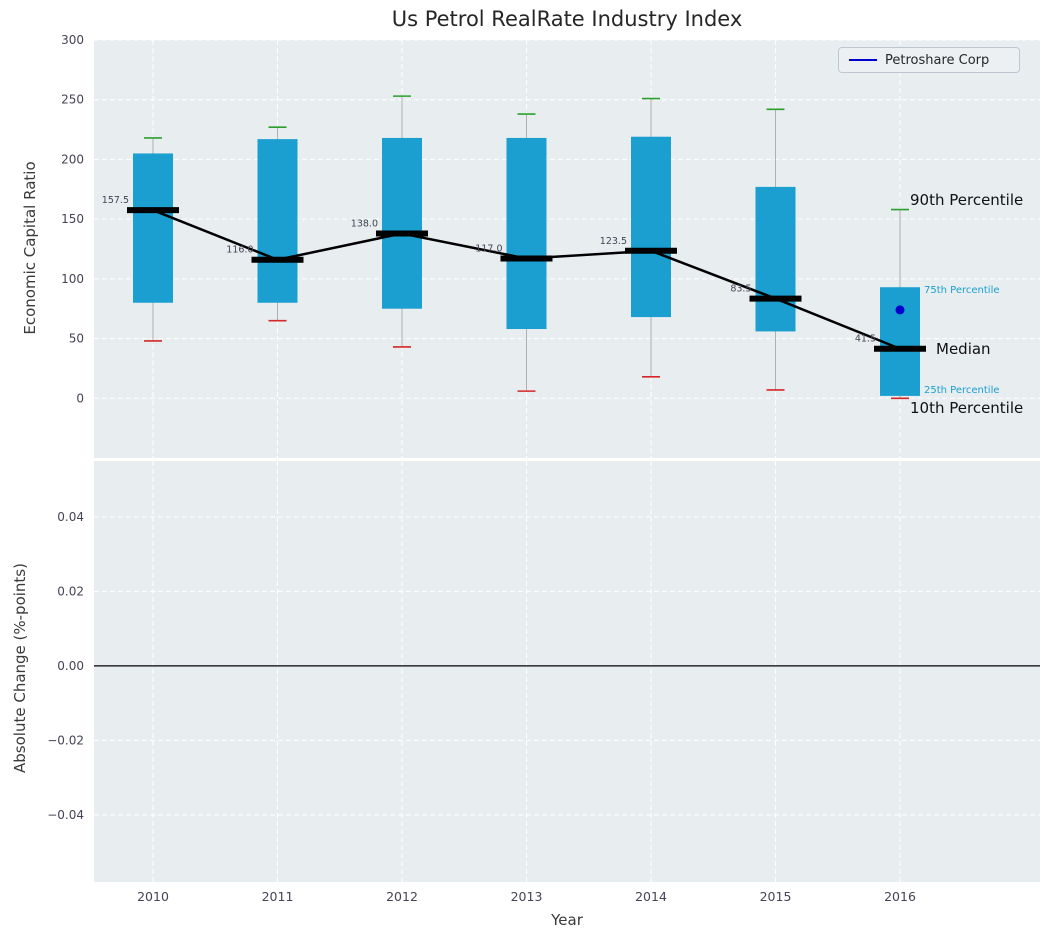 This screenshot has height=942, width=1049. I want to click on legend-label: Petroshare Corp, so click(937, 60).